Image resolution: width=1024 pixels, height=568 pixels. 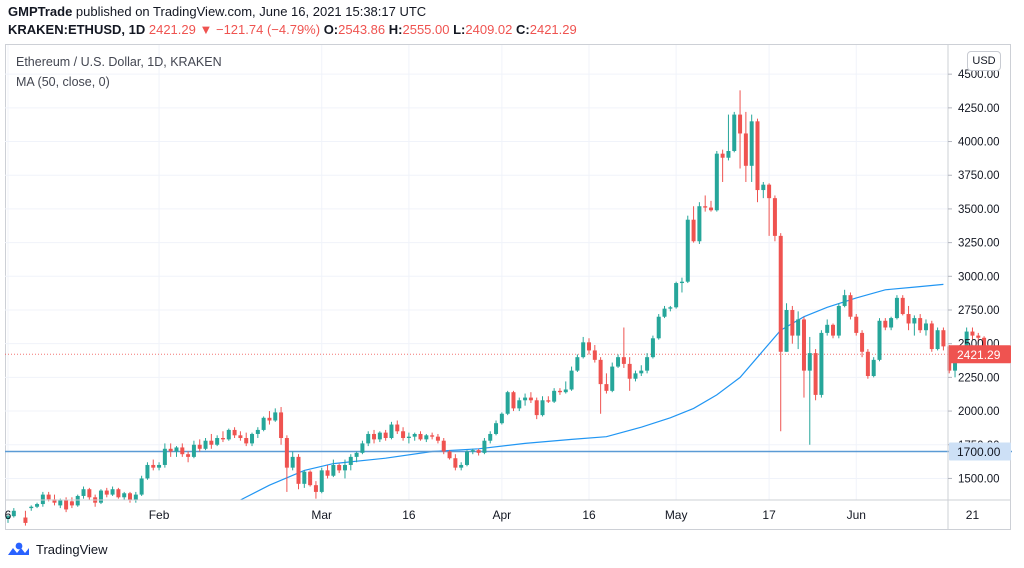 I want to click on down-arrow-icon: ▼, so click(x=206, y=29).